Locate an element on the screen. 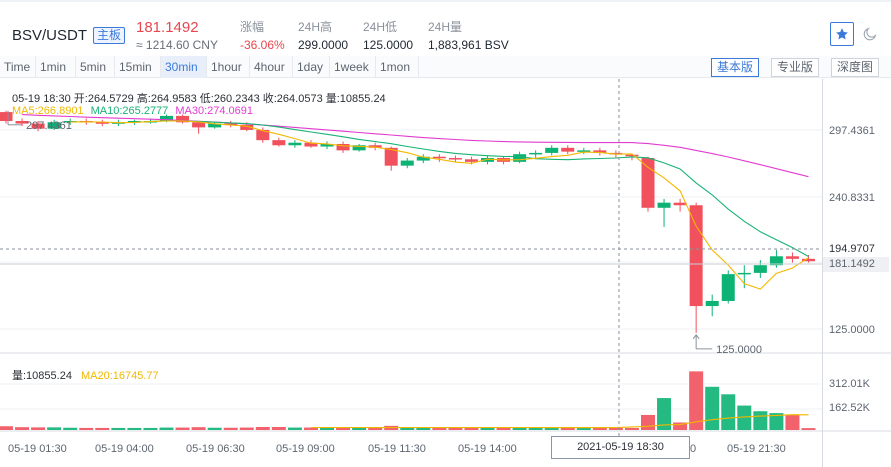 This screenshot has width=891, height=467. time-axis-tick: 05-19 21:30 is located at coordinates (756, 449).